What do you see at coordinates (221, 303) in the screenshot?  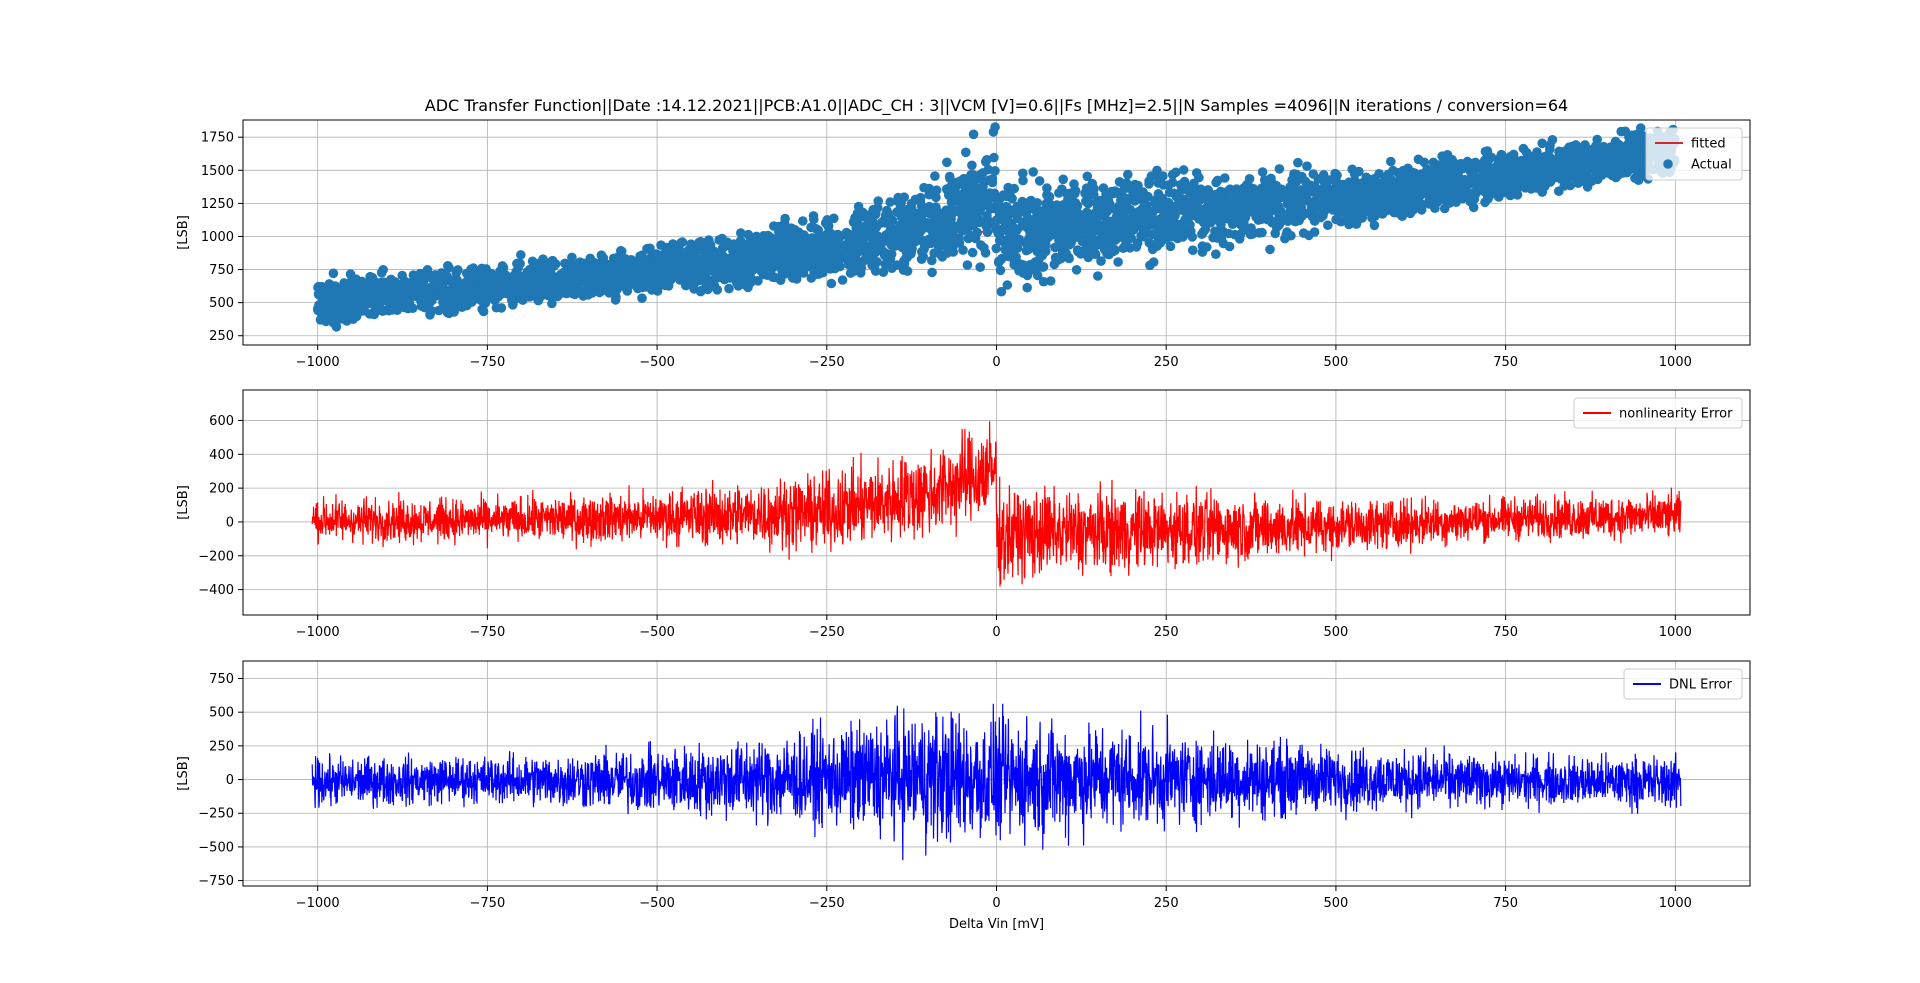 I see `y-tick-label: 500` at bounding box center [221, 303].